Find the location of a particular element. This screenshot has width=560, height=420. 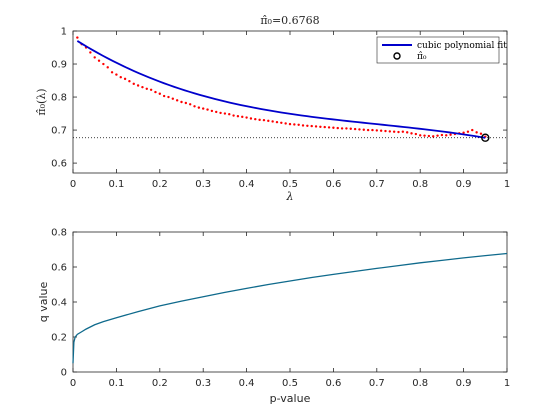

top-x-label: λ is located at coordinates (290, 196).